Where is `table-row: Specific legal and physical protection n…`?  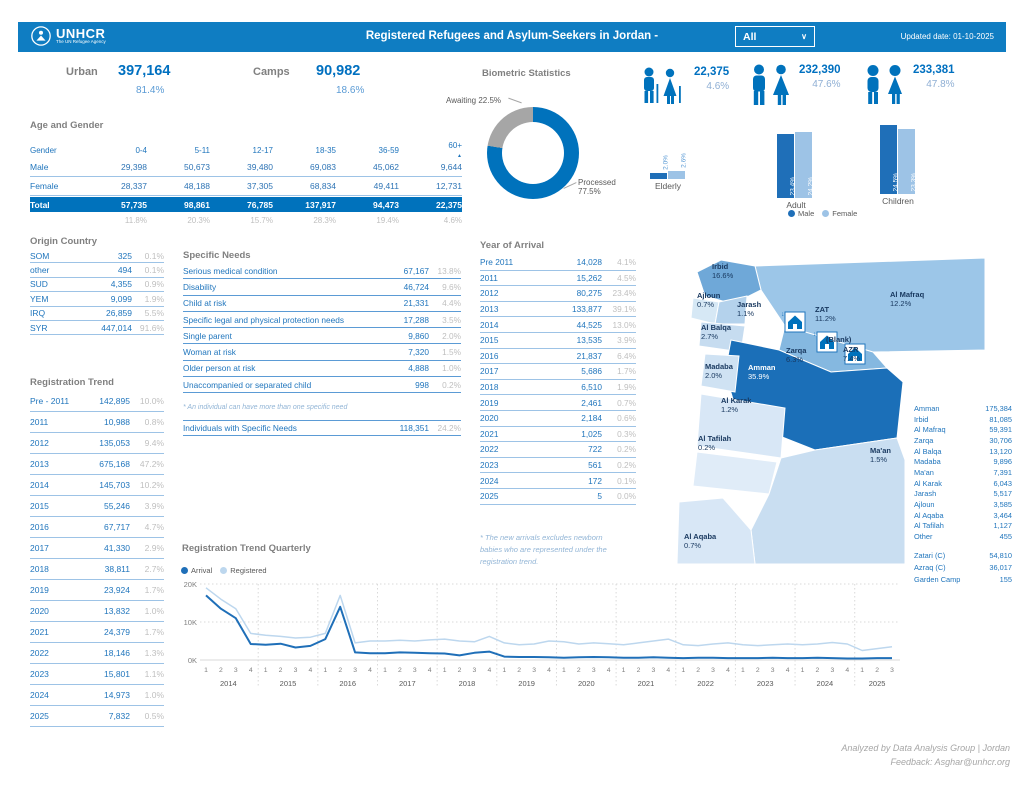 table-row: Specific legal and physical protection n… is located at coordinates (322, 320).